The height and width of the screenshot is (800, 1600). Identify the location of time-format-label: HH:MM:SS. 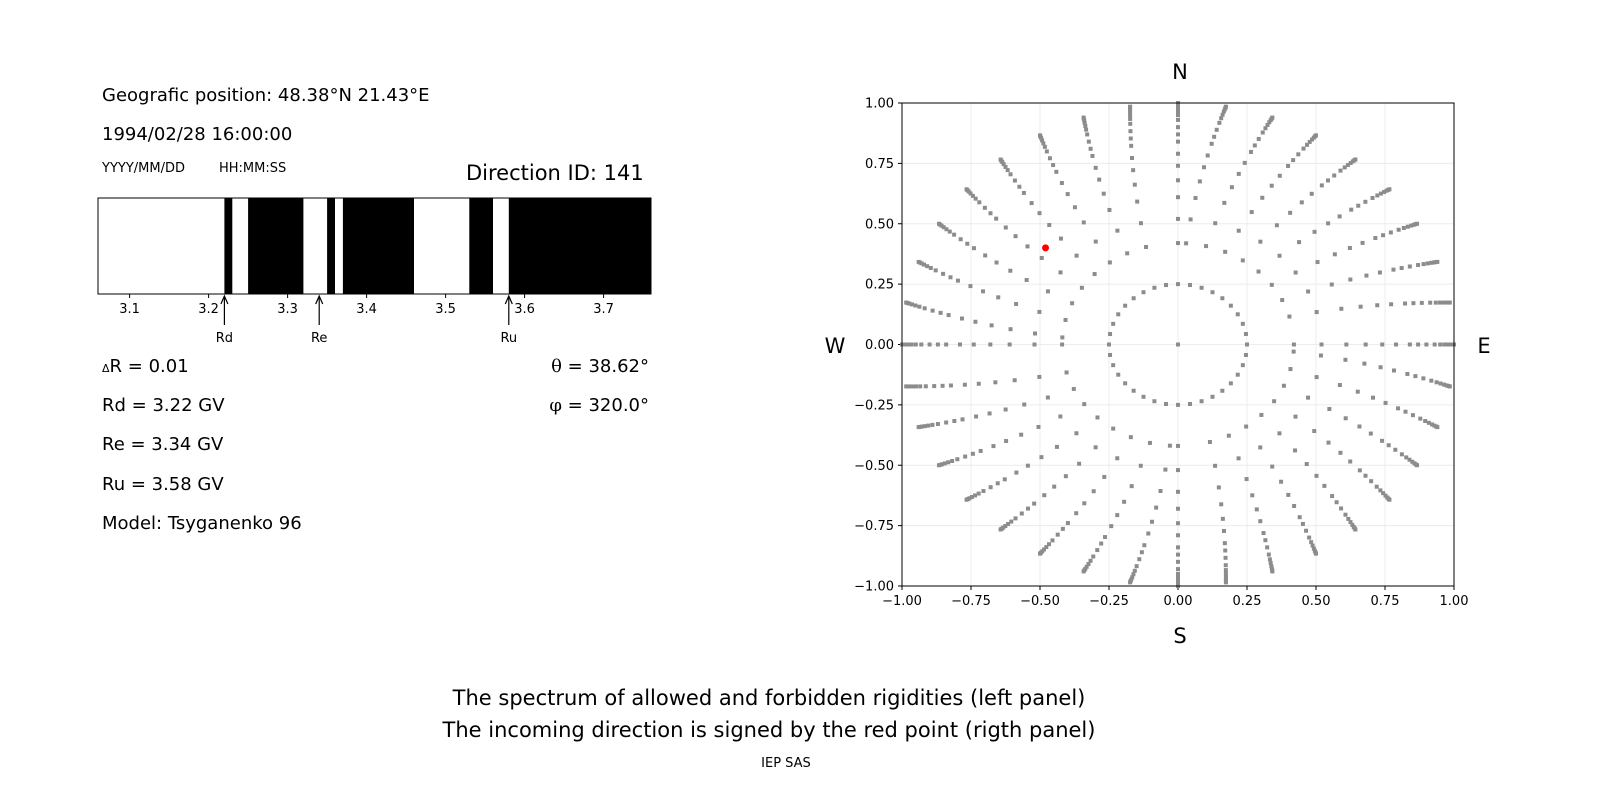
(253, 168).